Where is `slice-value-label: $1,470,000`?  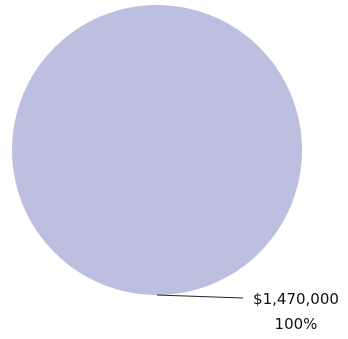
slice-value-label: $1,470,000 is located at coordinates (296, 299).